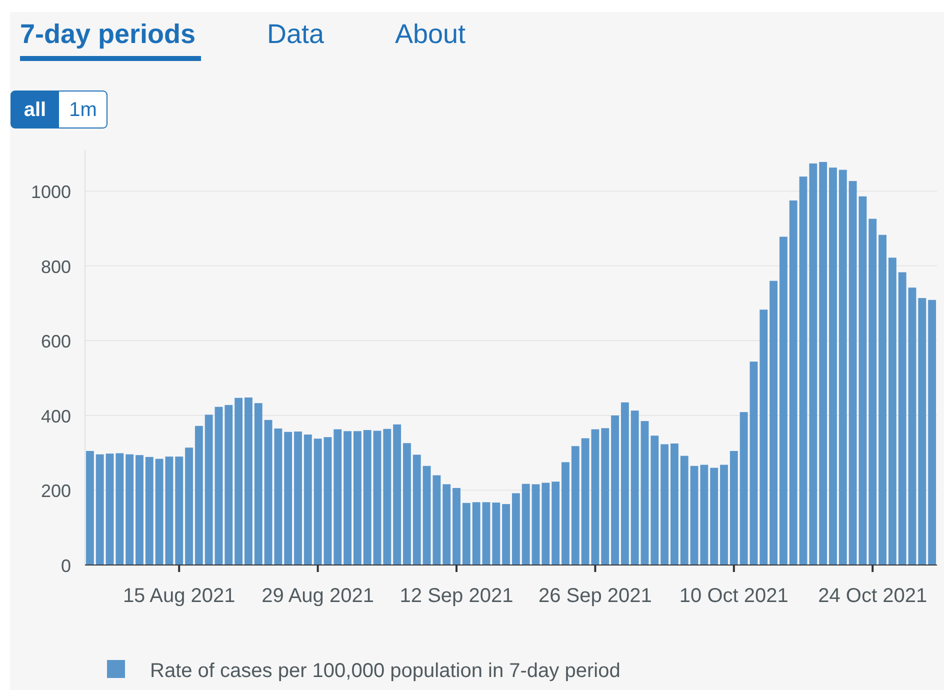 This screenshot has width=944, height=690. What do you see at coordinates (65, 566) in the screenshot?
I see `y-tick-label: 0` at bounding box center [65, 566].